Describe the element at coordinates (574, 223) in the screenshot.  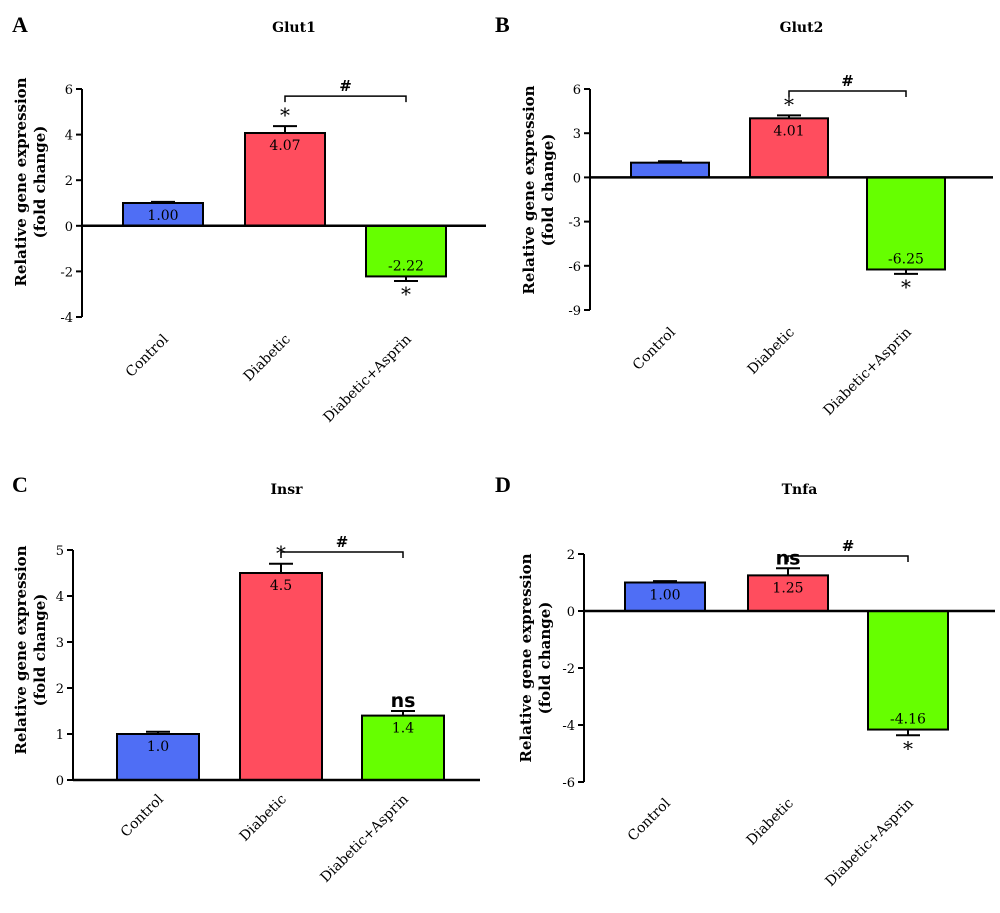
I see `y-tick-label: -3` at that location.